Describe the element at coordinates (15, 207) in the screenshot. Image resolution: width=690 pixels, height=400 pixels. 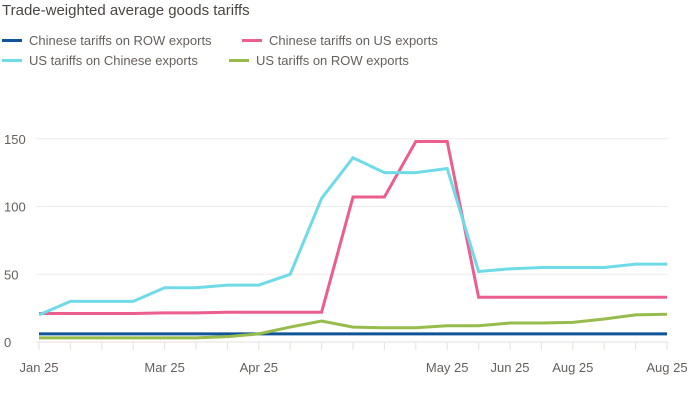
I see `y-tick-label: 100` at that location.